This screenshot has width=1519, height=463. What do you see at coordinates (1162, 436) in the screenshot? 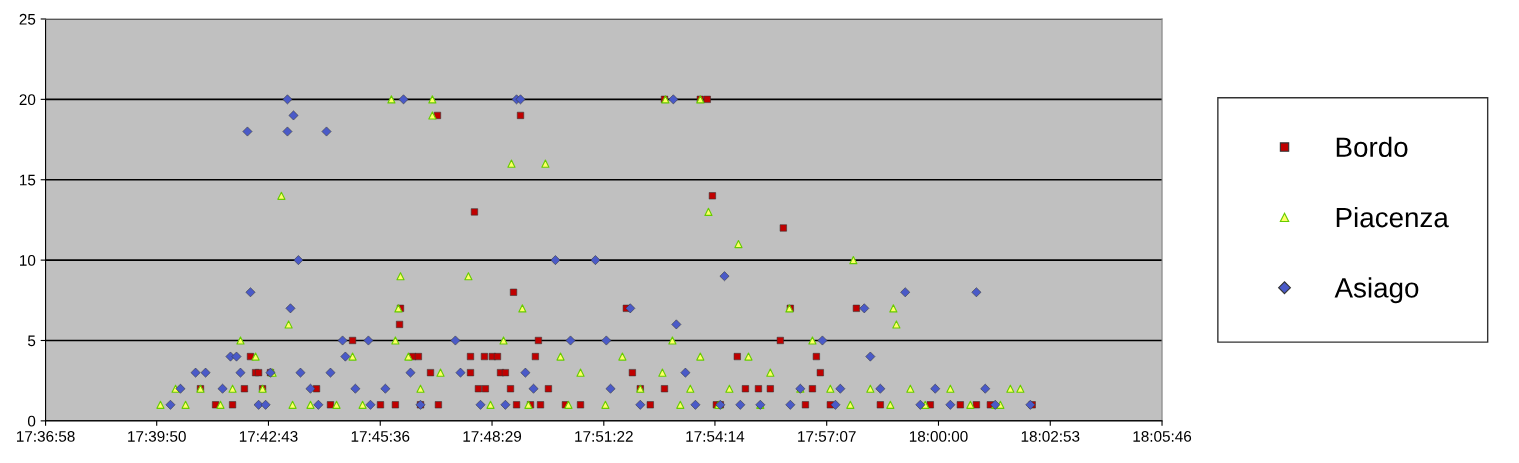
I see `x-tick-label: 18:05:46` at bounding box center [1162, 436].